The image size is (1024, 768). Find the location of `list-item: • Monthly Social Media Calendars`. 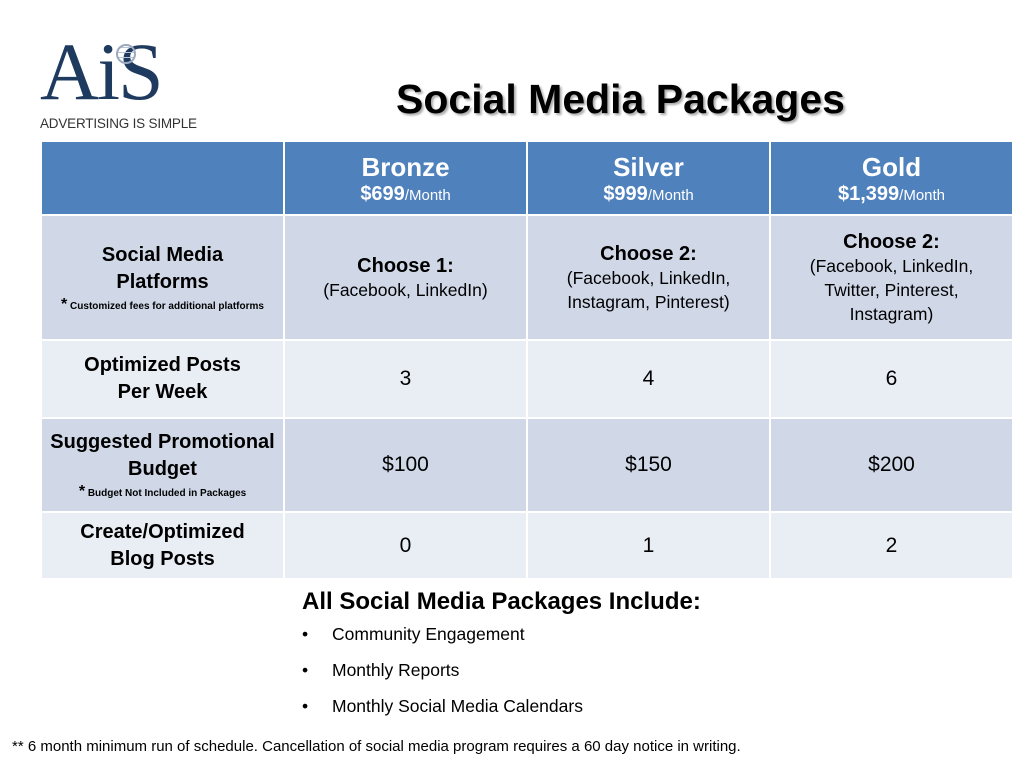

list-item: • Monthly Social Media Calendars is located at coordinates (501, 714).